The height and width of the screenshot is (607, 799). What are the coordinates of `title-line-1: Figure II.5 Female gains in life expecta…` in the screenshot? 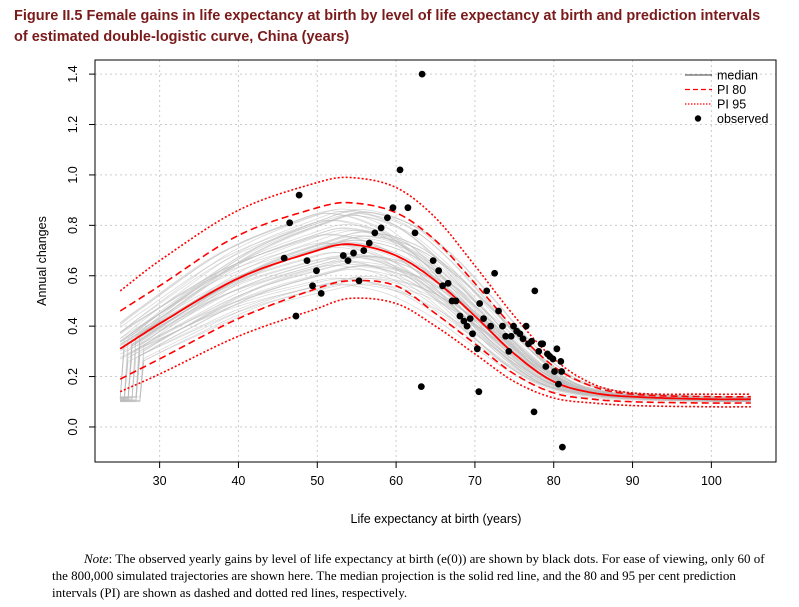 It's located at (387, 16).